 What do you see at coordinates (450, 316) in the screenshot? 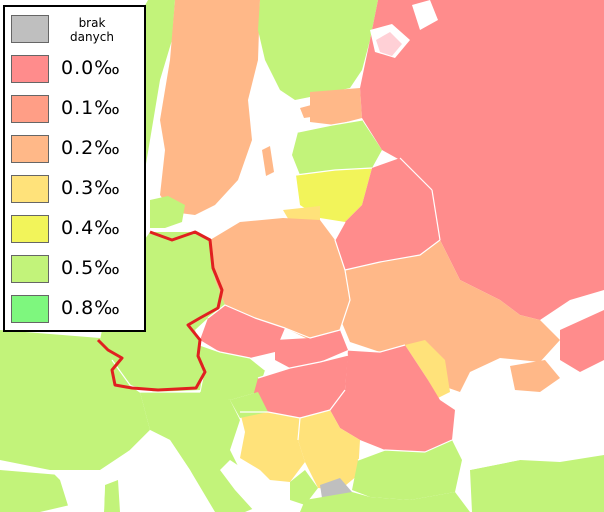
I see `region-ukraine` at bounding box center [450, 316].